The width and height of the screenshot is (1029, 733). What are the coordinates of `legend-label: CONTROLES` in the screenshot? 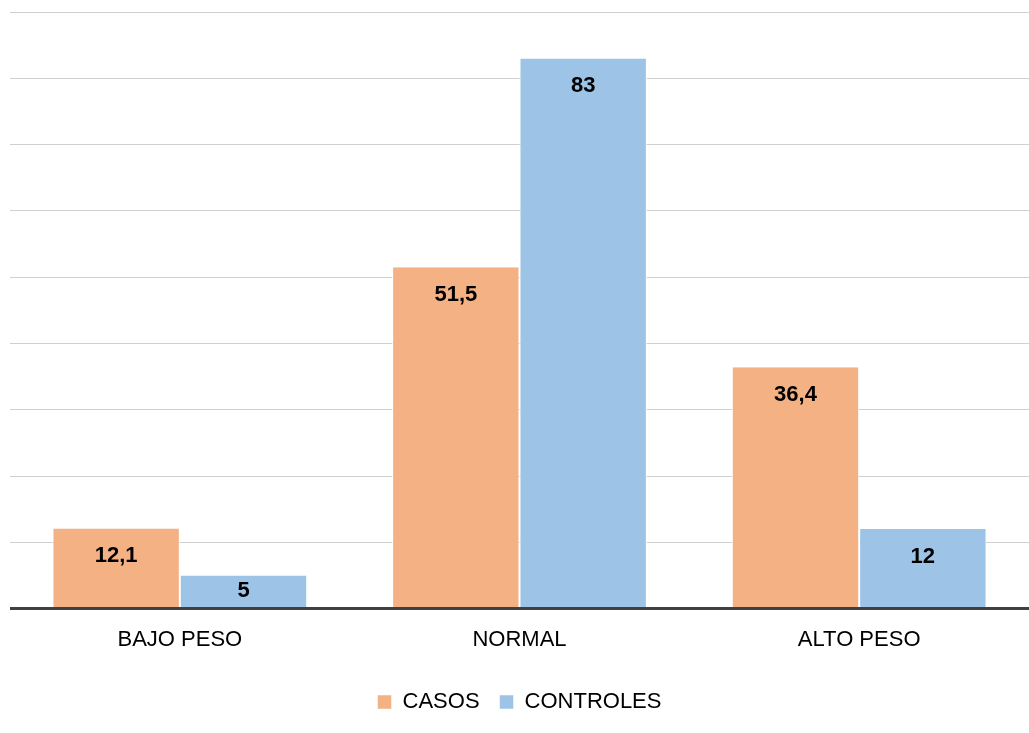 It's located at (593, 701).